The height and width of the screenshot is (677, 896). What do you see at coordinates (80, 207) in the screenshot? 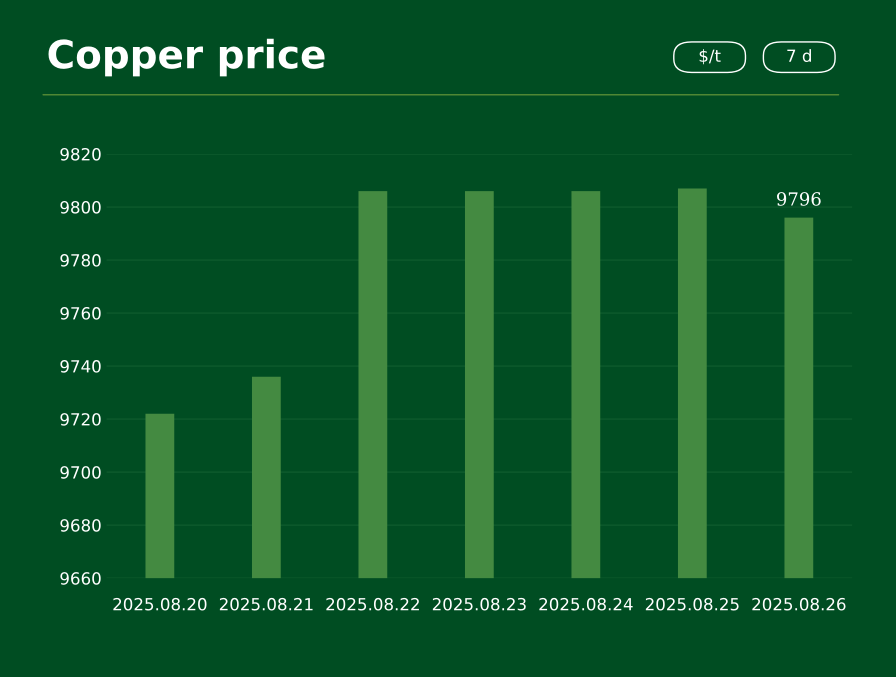
I see `y-tick-label: 9800` at bounding box center [80, 207].